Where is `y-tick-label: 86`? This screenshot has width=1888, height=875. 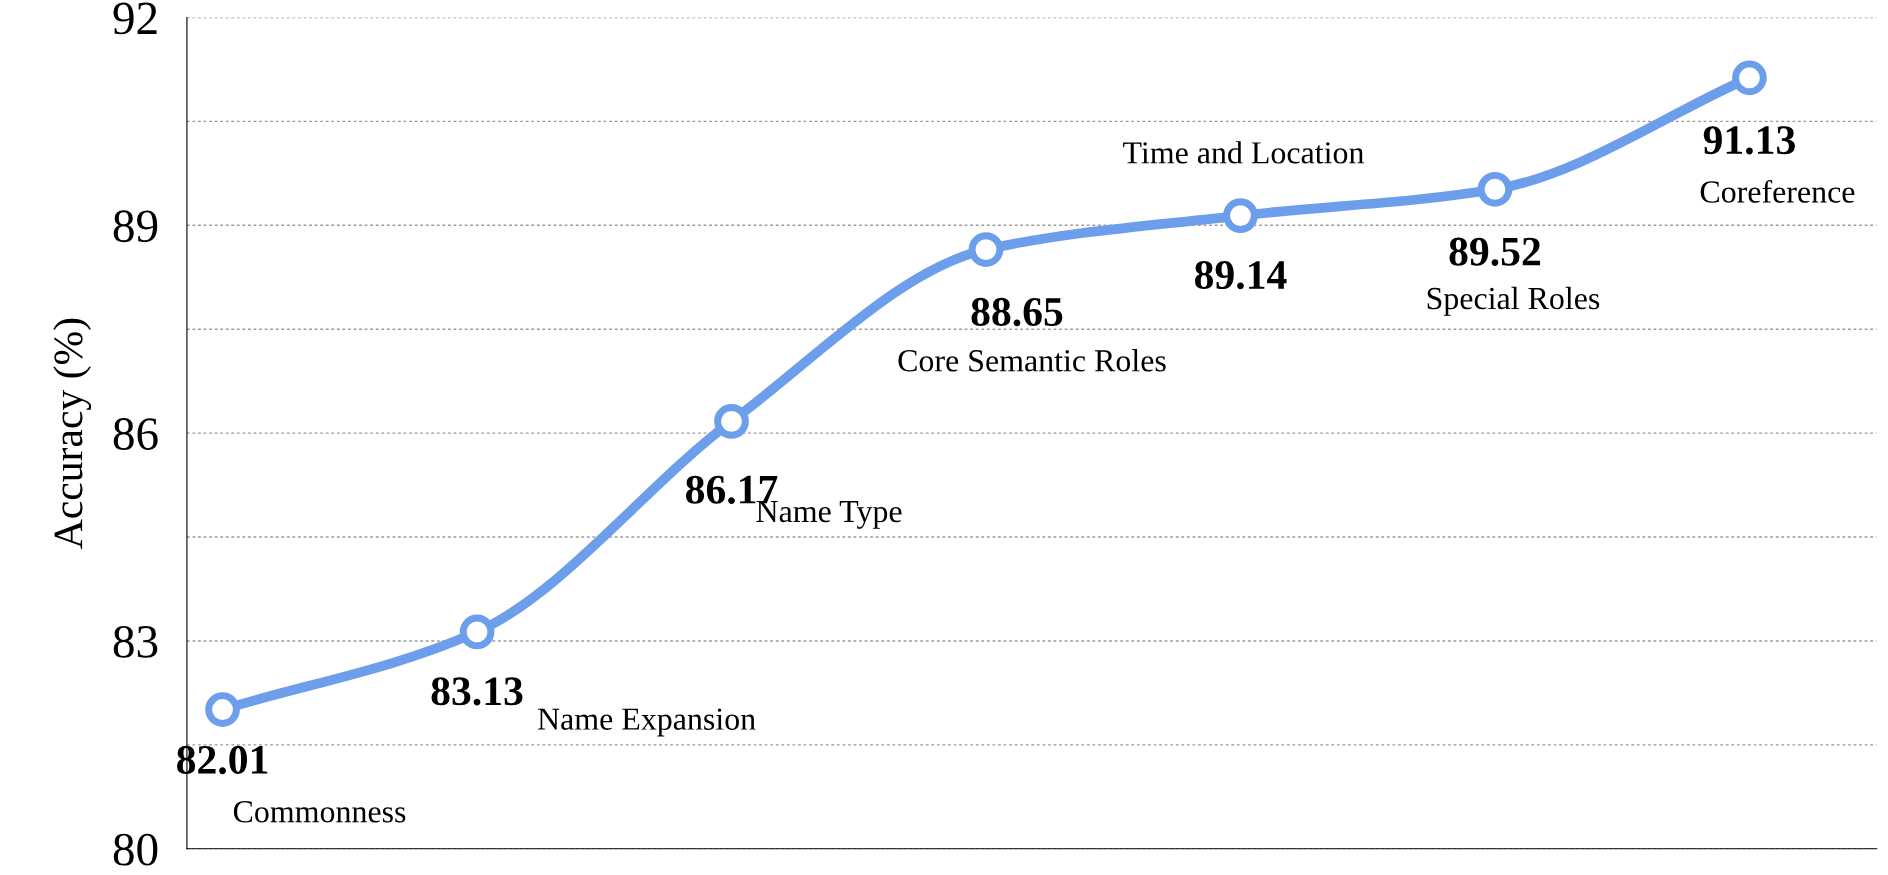 y-tick-label: 86 is located at coordinates (135, 434).